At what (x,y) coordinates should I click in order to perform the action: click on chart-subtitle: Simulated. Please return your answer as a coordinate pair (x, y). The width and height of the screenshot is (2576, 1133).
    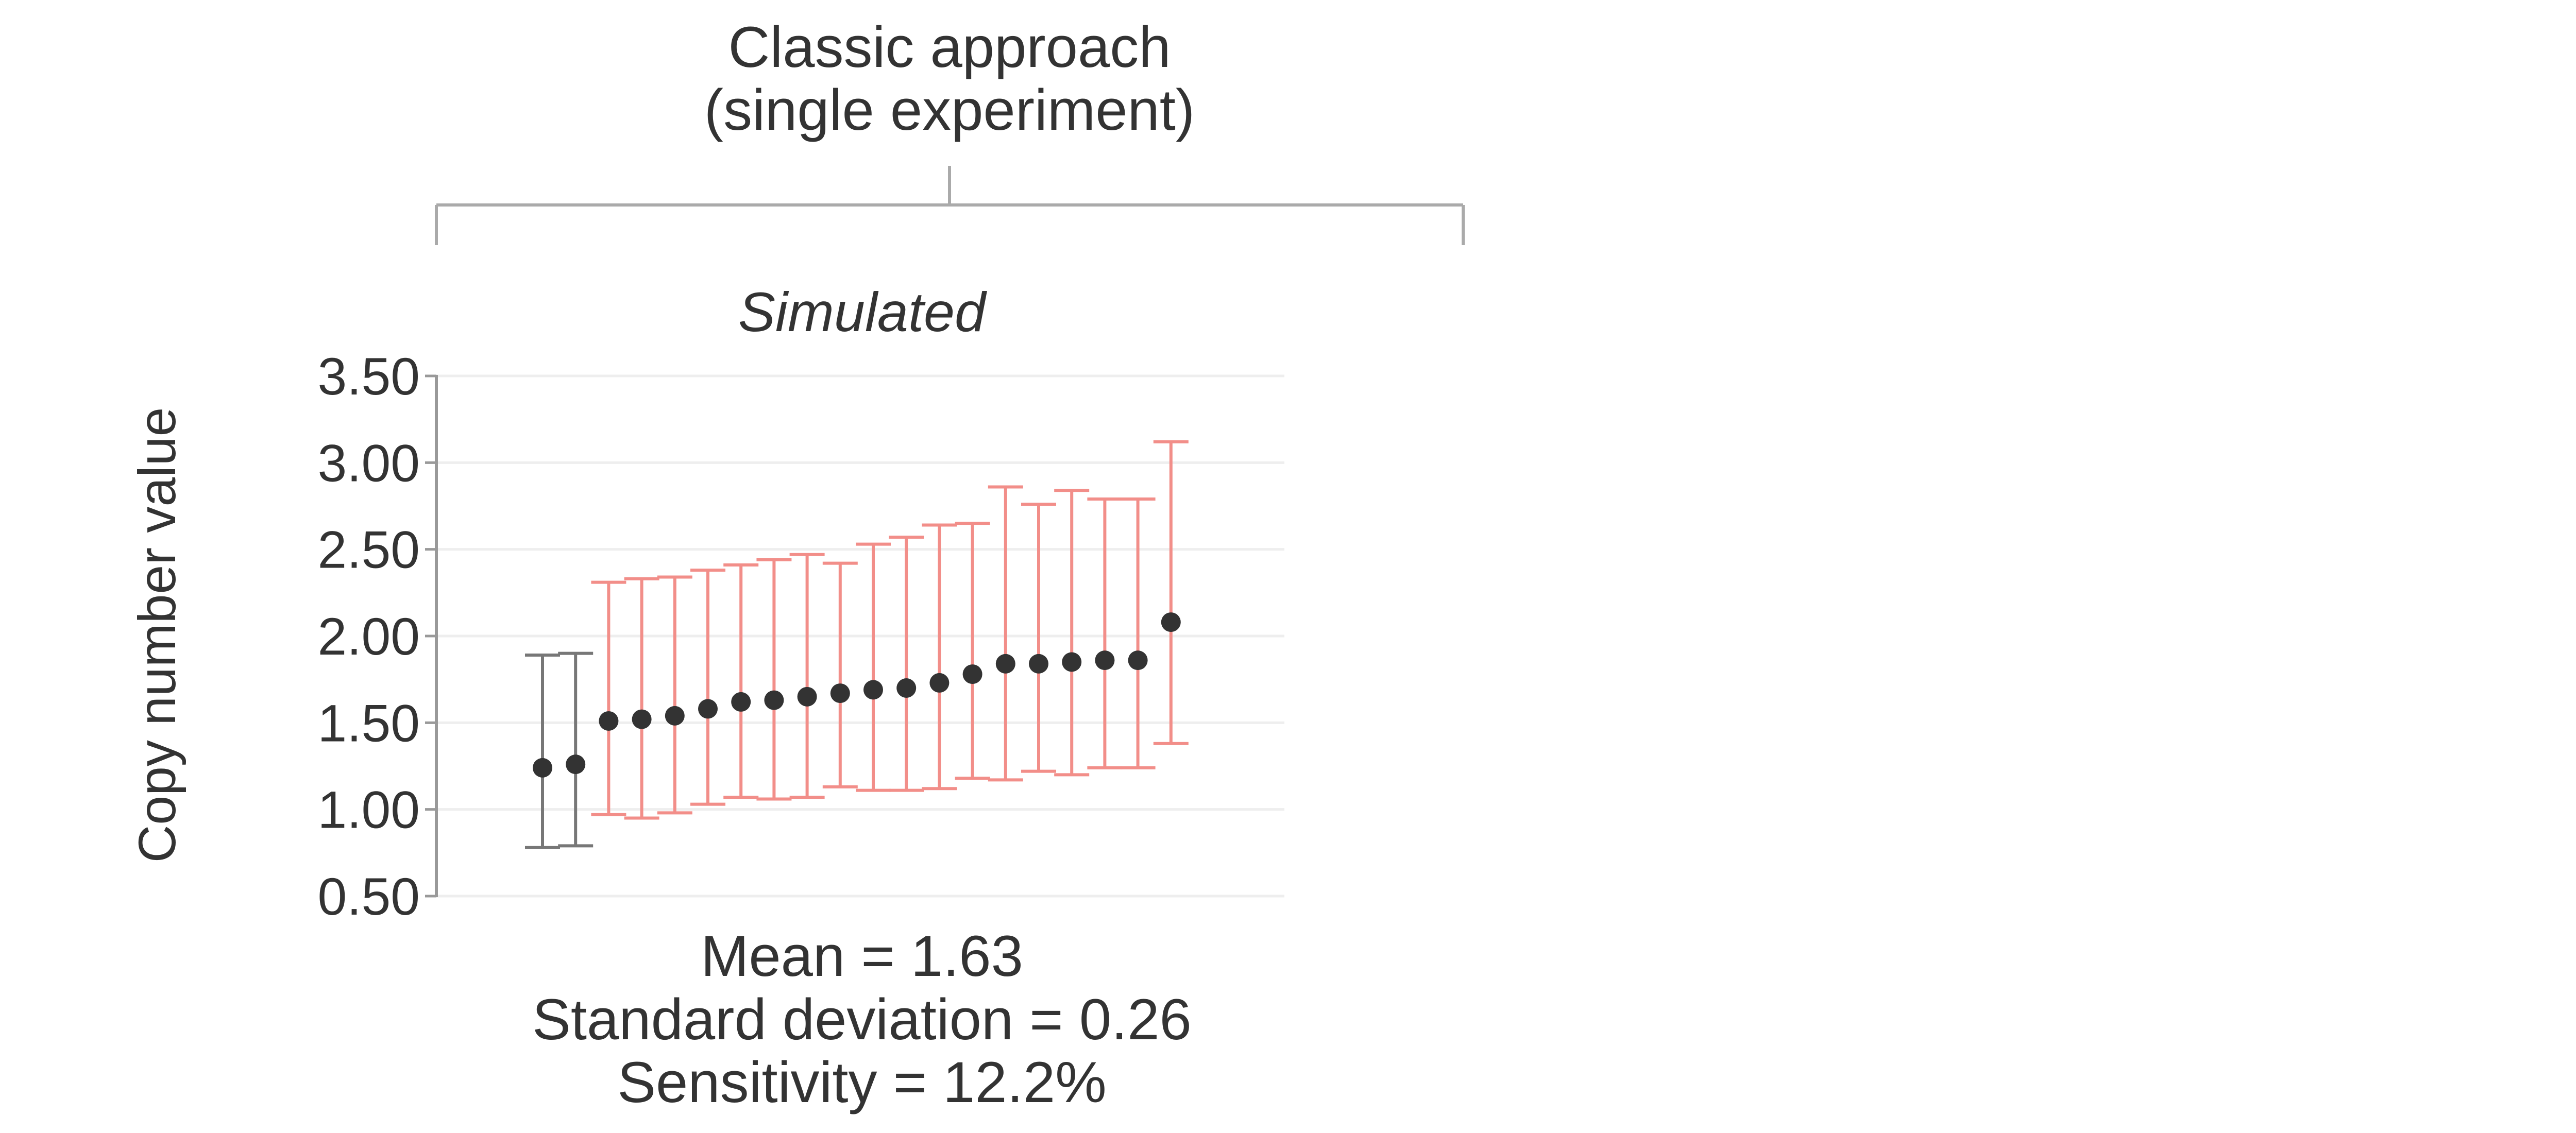
    Looking at the image, I should click on (862, 312).